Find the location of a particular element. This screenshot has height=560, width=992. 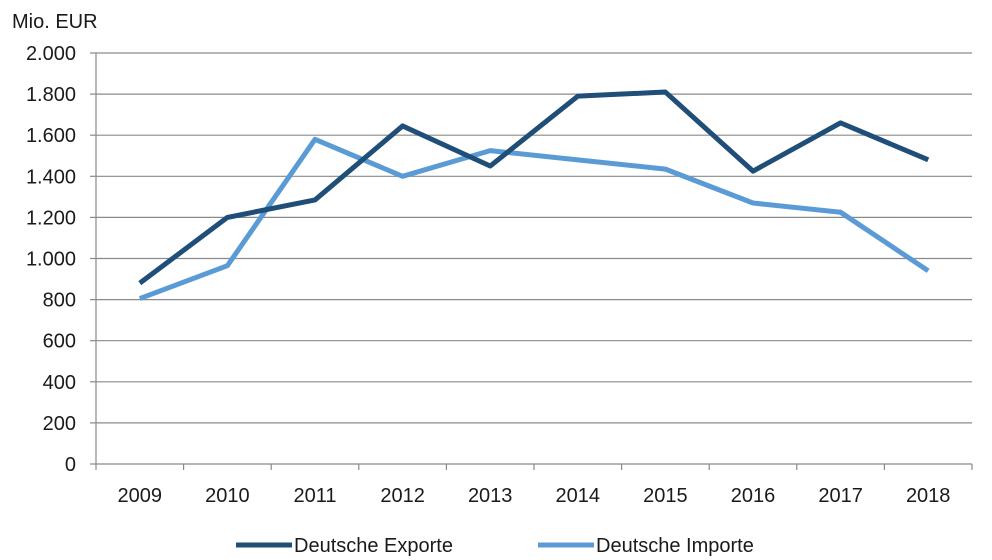

x-tick-label: 2015 is located at coordinates (665, 496).